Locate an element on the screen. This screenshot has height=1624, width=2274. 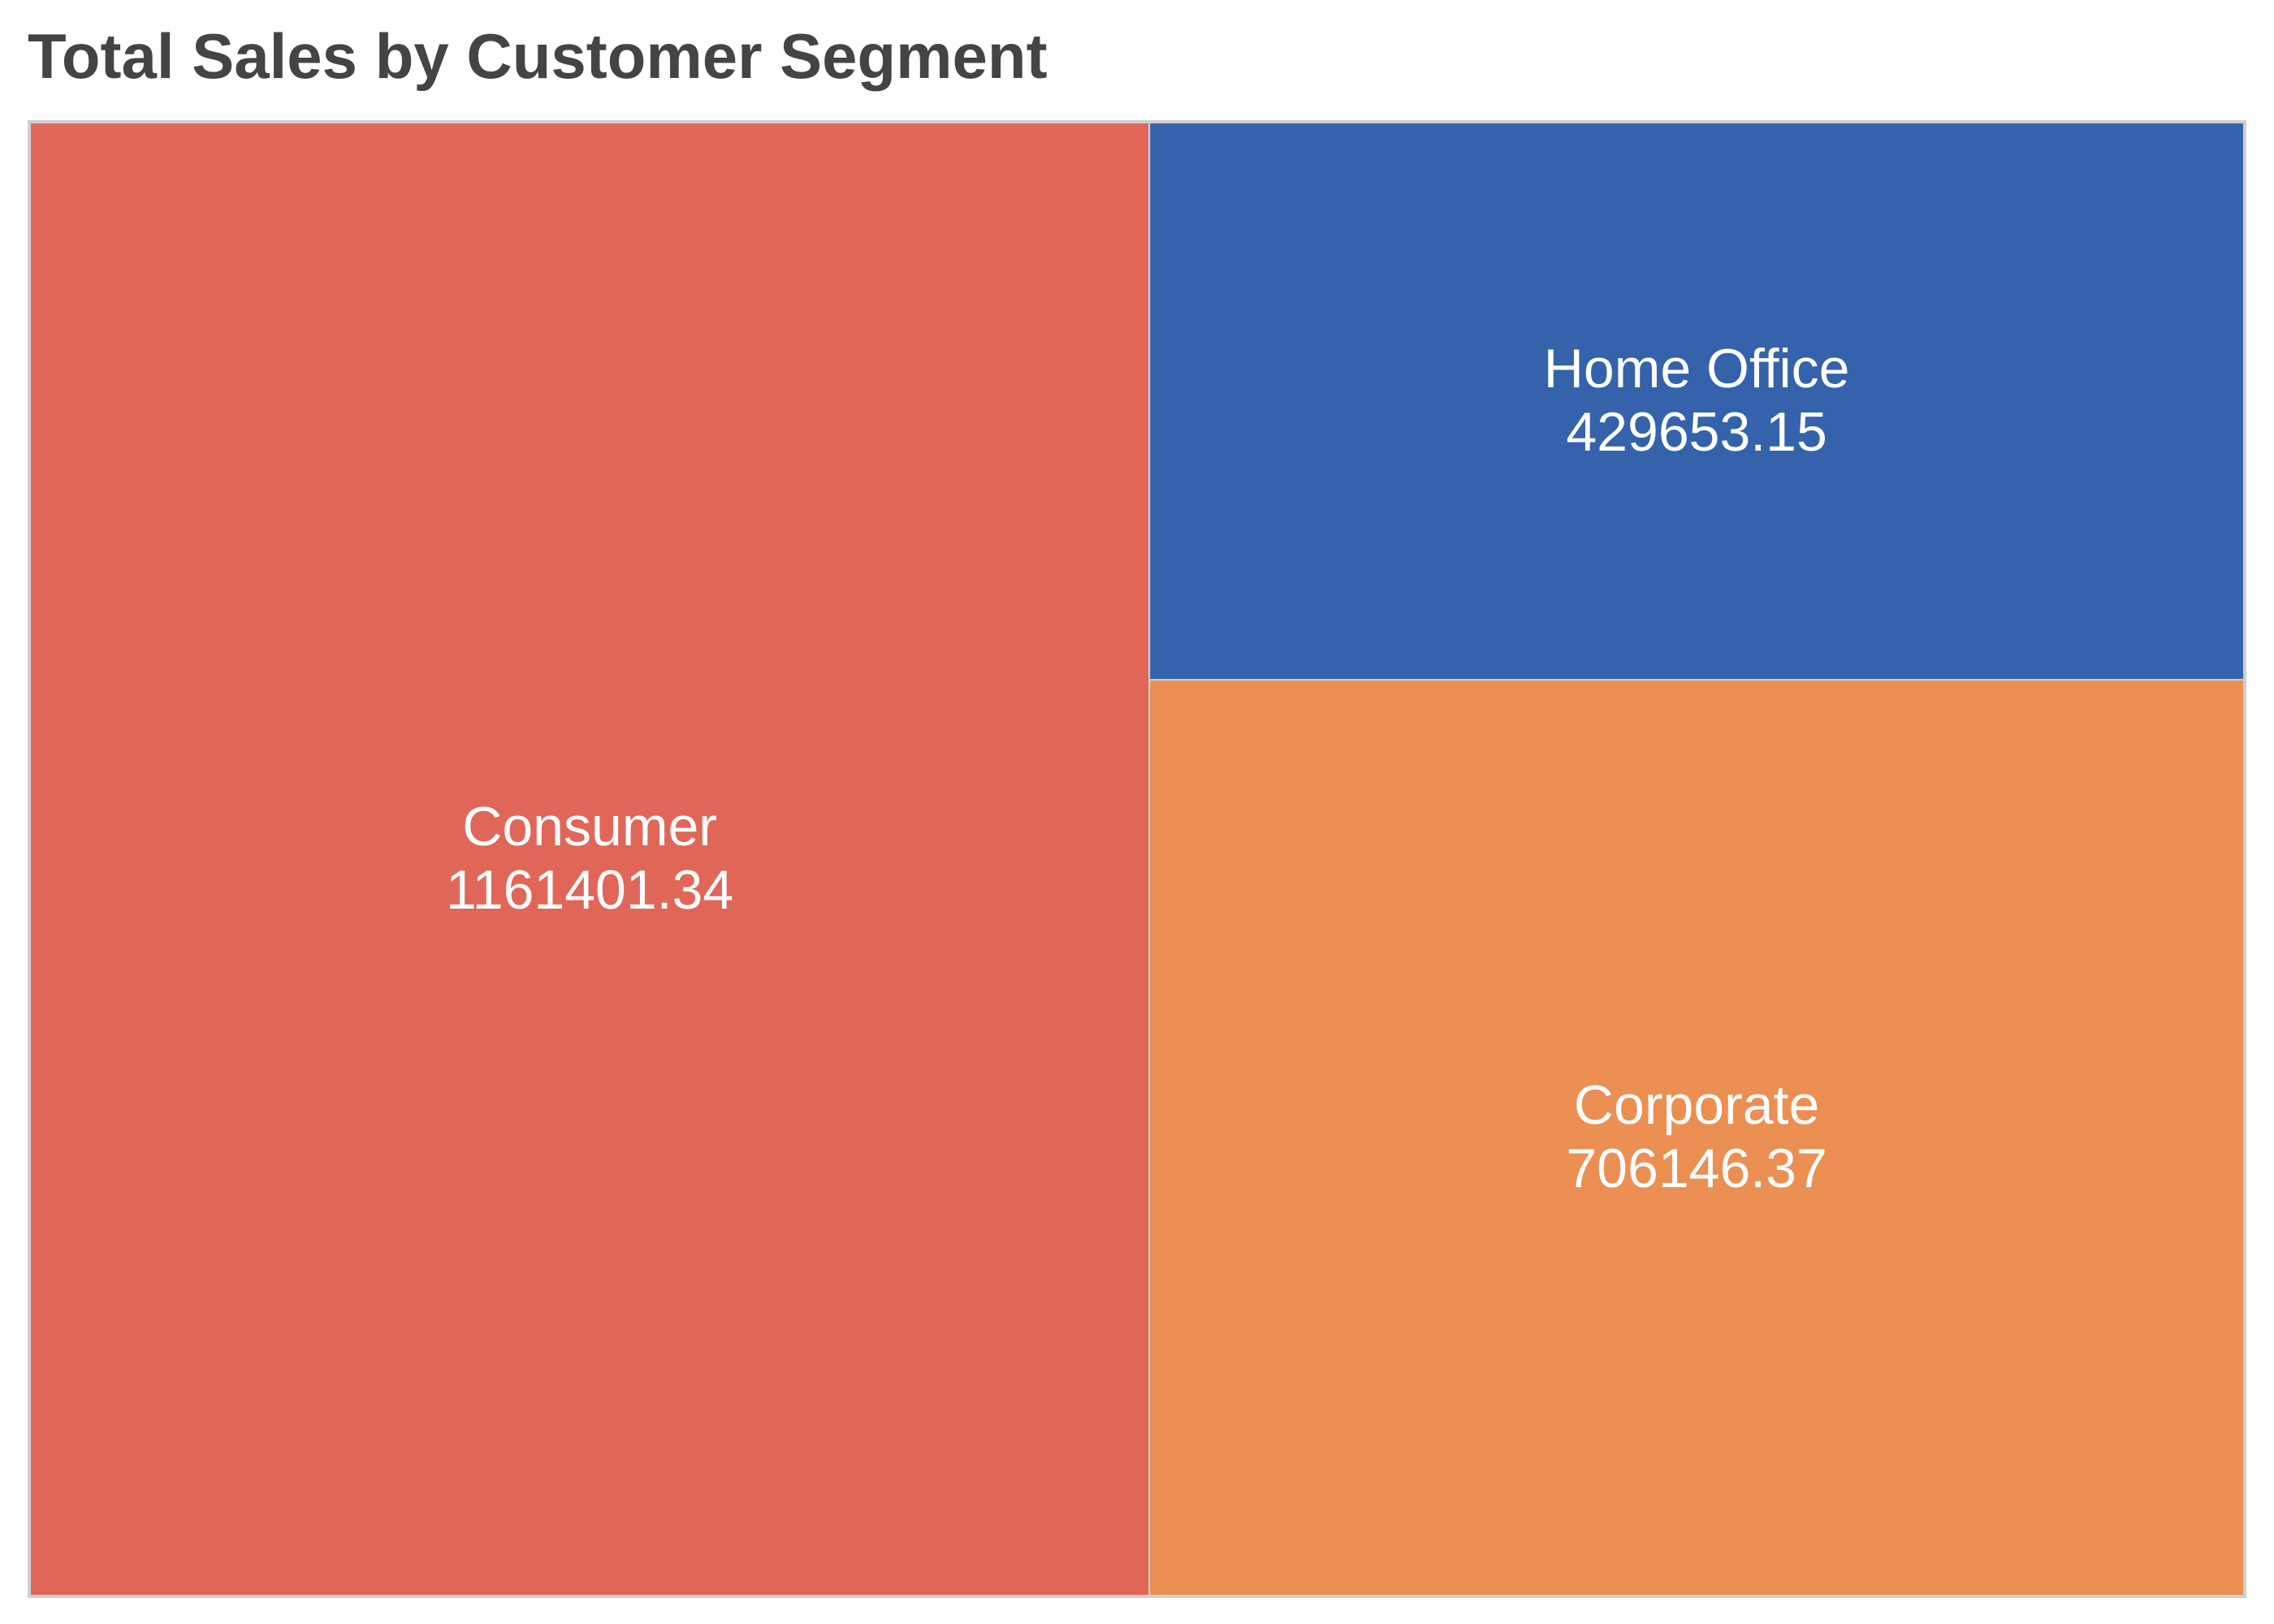
treemap-value-corporate: 706146.37 is located at coordinates (1697, 1169).